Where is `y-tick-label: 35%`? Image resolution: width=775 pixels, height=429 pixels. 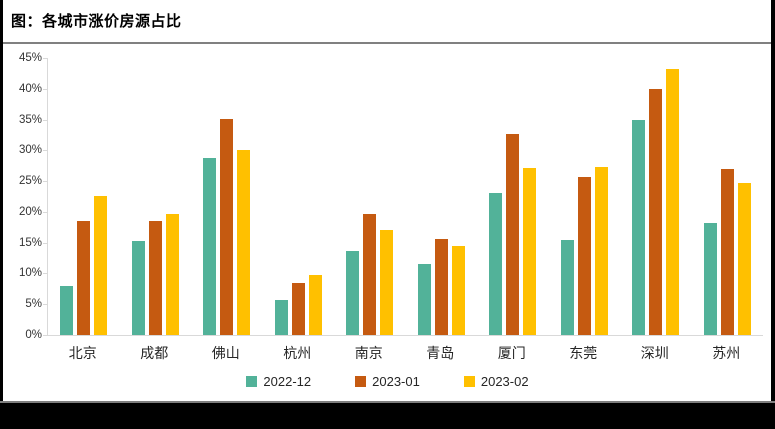
y-tick-label: 35% is located at coordinates (30, 119).